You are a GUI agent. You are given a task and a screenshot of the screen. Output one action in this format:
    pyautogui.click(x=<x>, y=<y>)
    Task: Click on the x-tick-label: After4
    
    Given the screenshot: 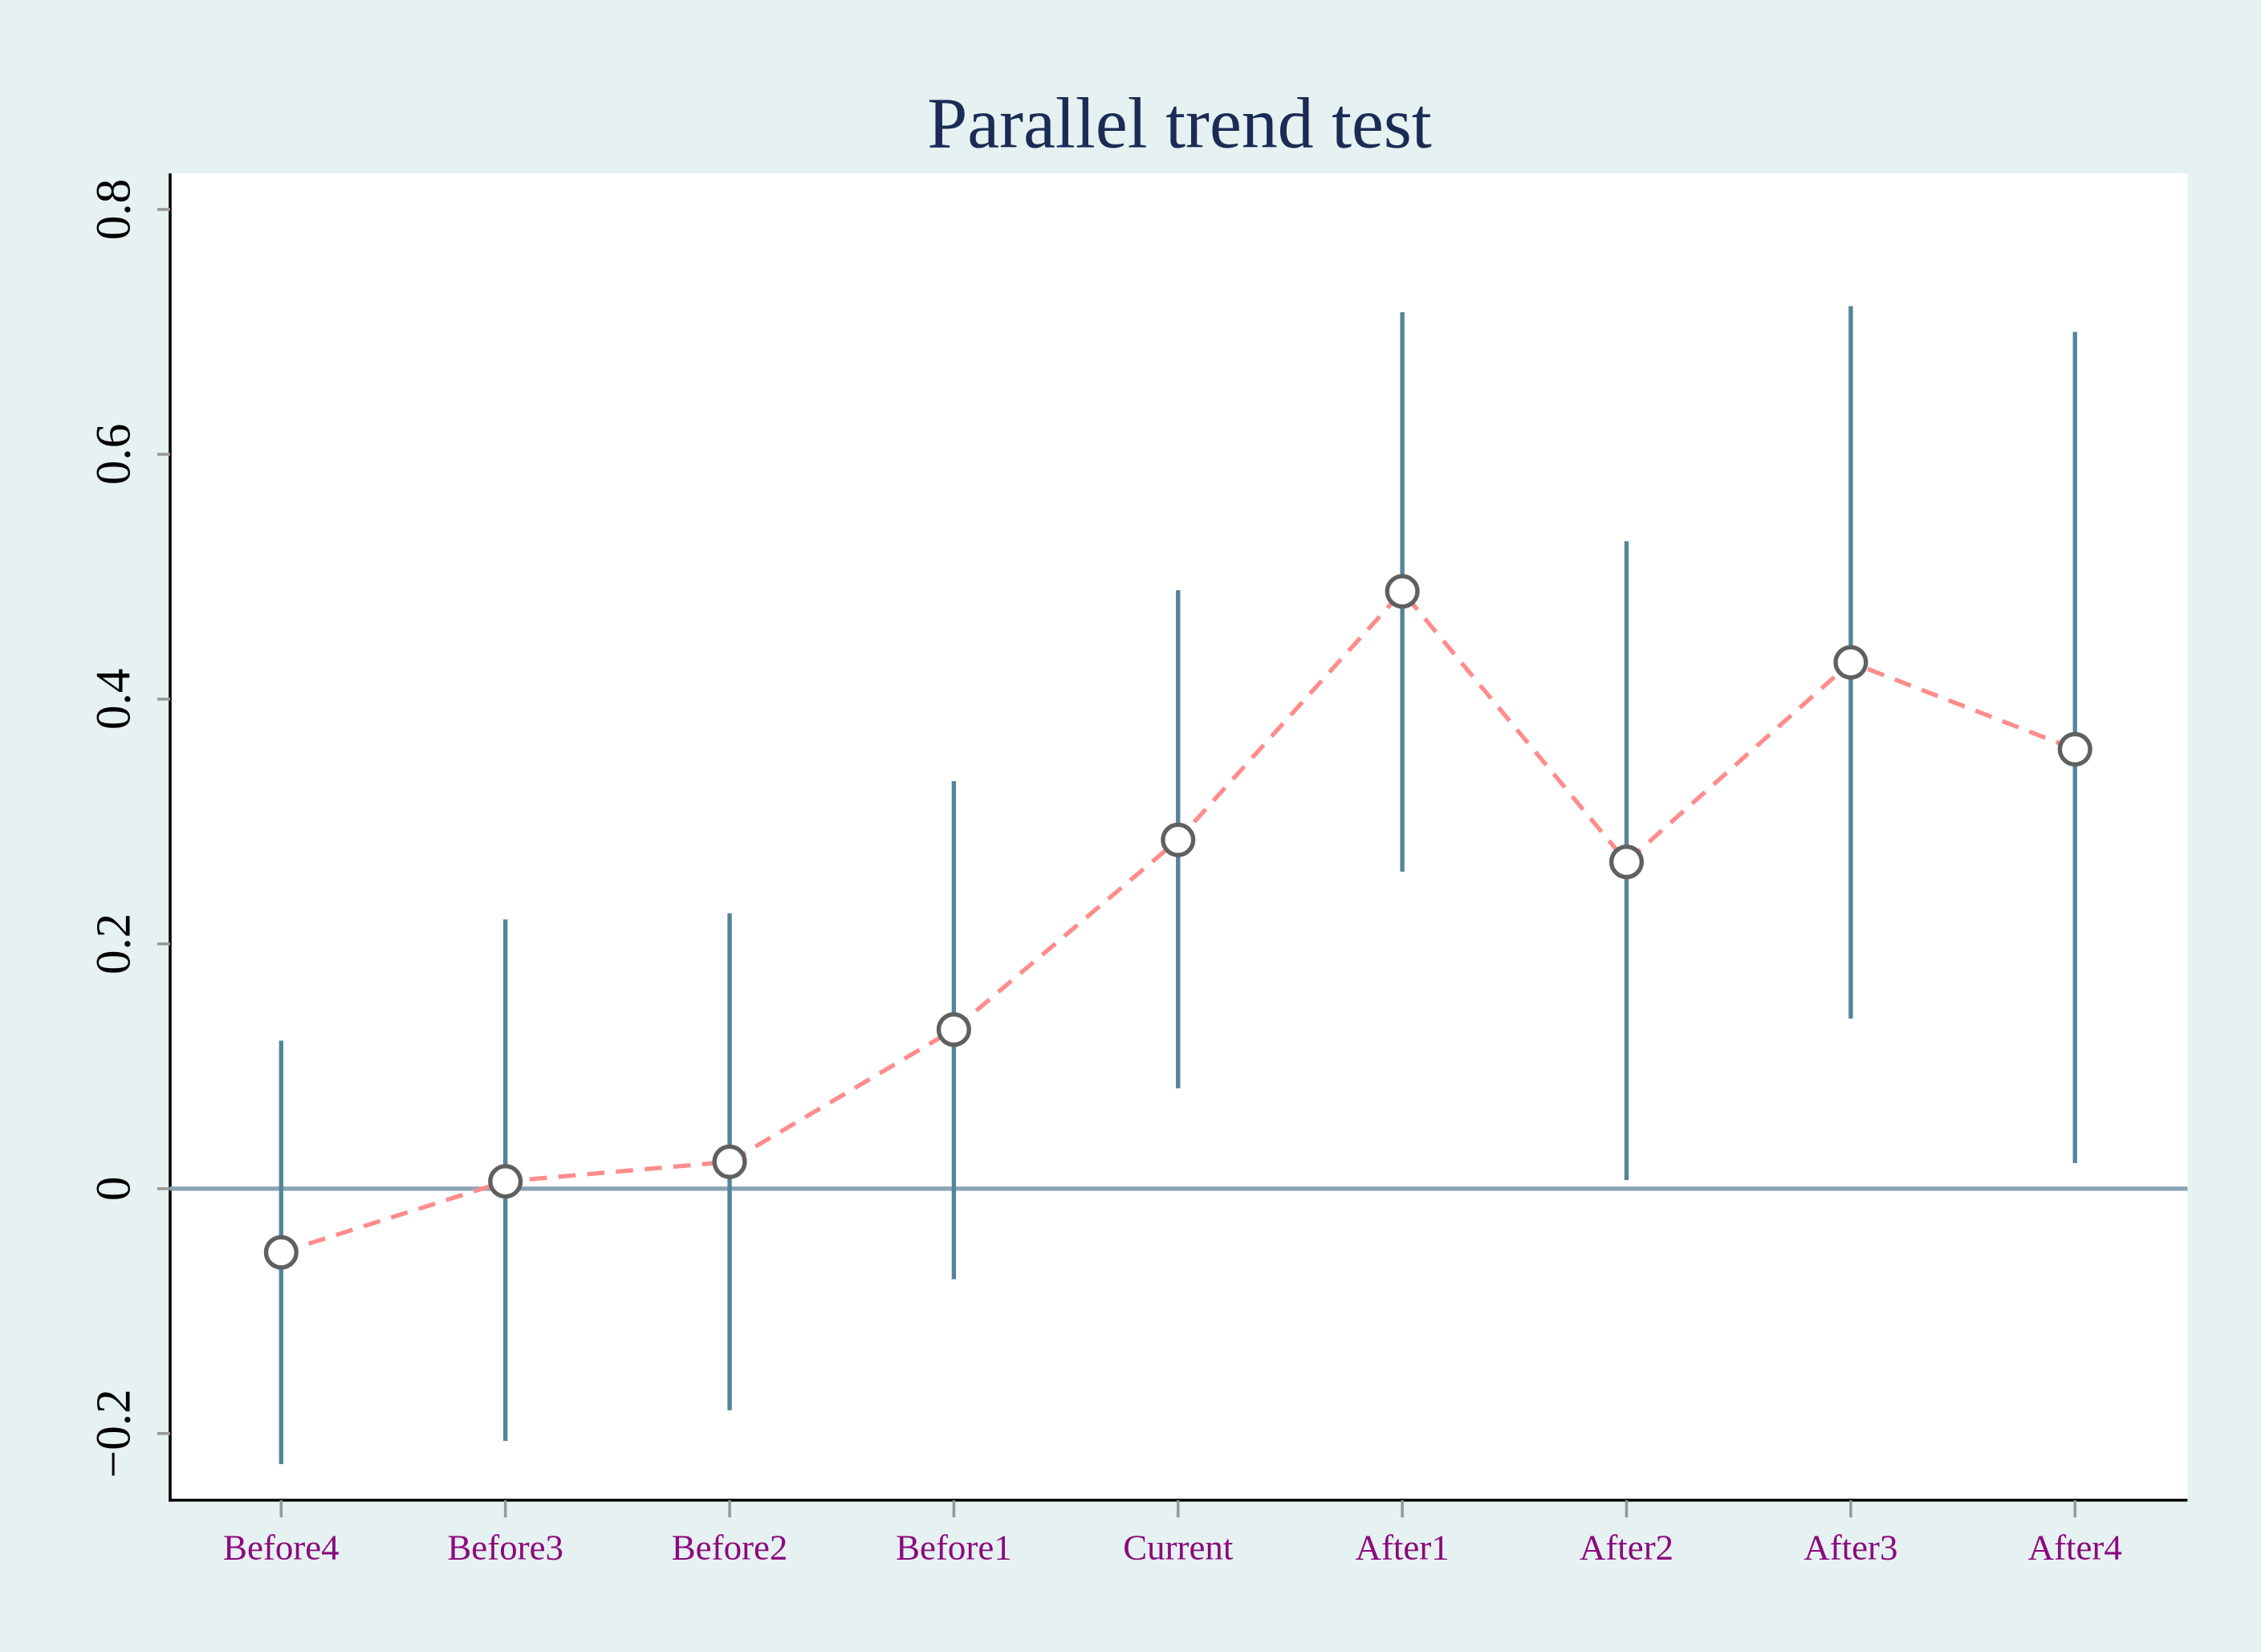 What is the action you would take?
    pyautogui.click(x=2075, y=1548)
    